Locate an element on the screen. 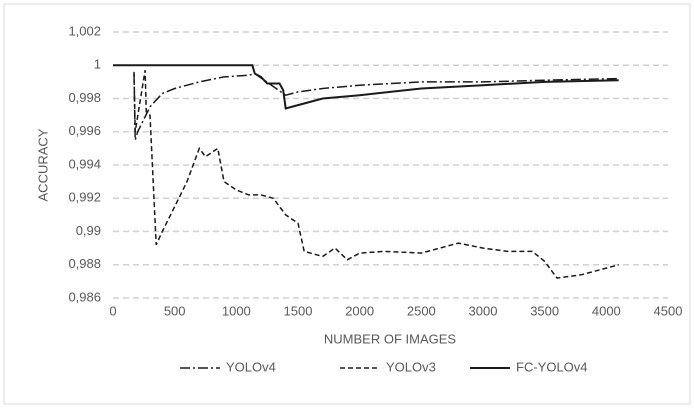 Image resolution: width=694 pixels, height=410 pixels. y-tick-label: 0,994 is located at coordinates (84, 163).